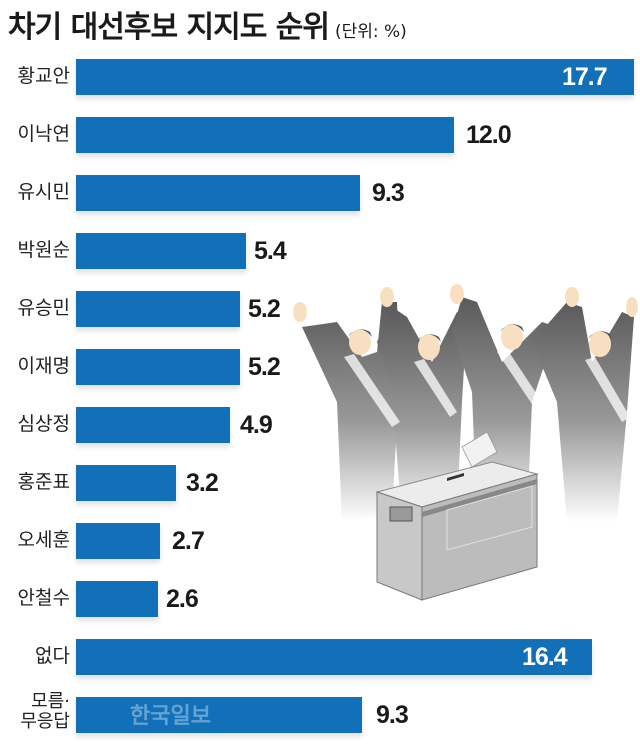 Image resolution: width=640 pixels, height=748 pixels. I want to click on bar-row: 홍준표 3.2, so click(320, 482).